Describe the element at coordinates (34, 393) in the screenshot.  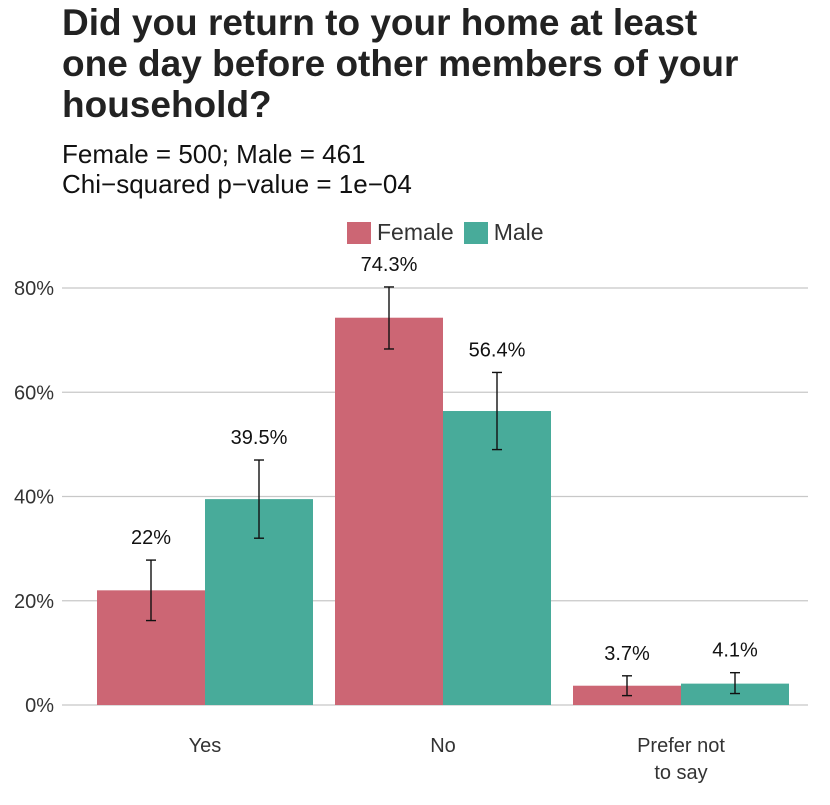
I see `y-tick-label: 60%` at that location.